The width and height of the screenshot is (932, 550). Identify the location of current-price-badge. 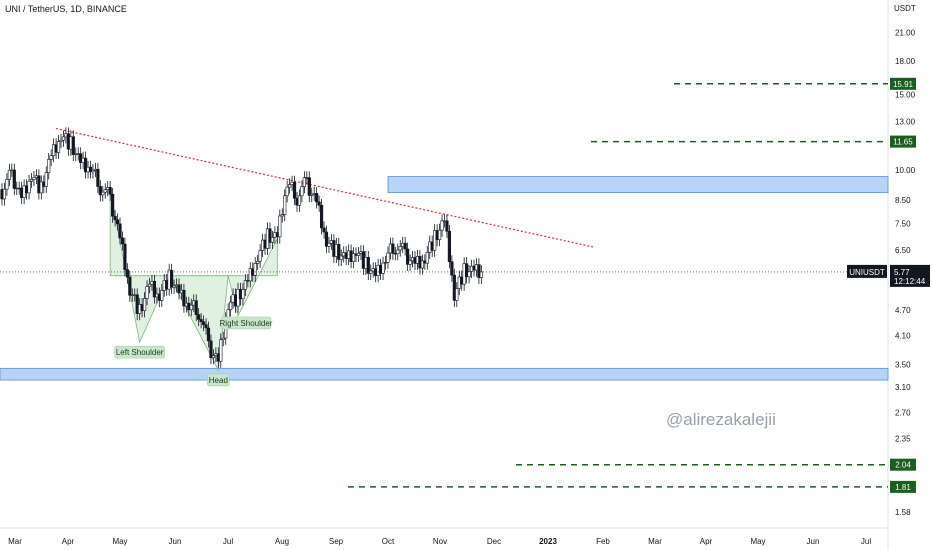
(910, 275).